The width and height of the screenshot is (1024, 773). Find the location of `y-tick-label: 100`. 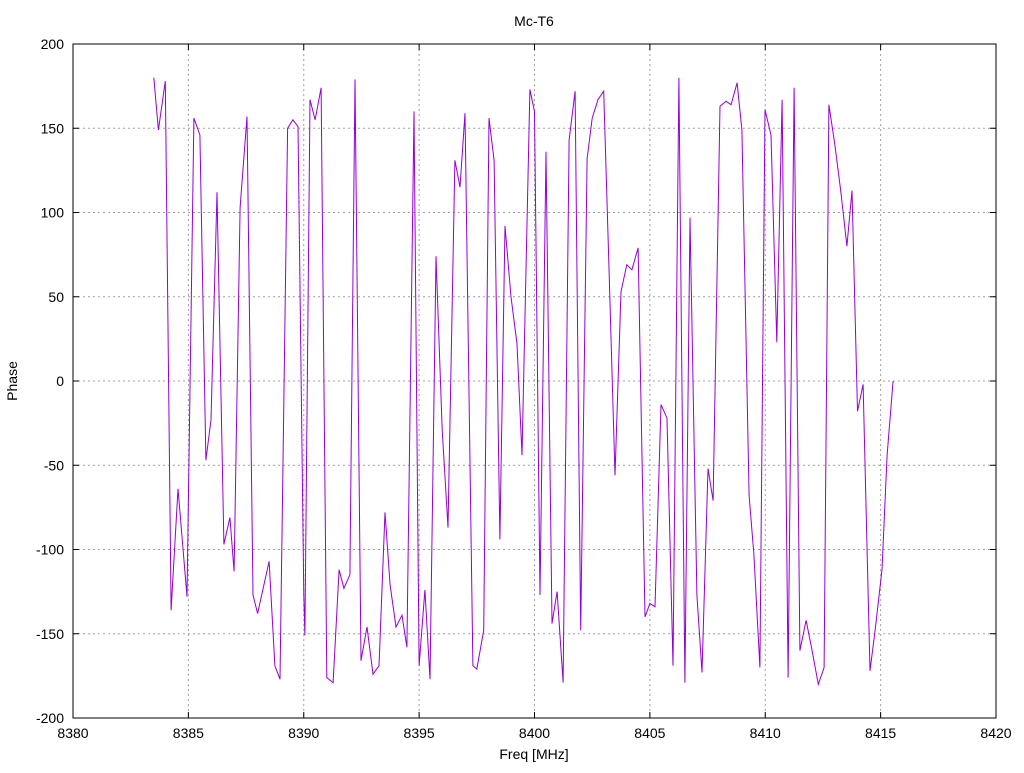

y-tick-label: 100 is located at coordinates (53, 213).